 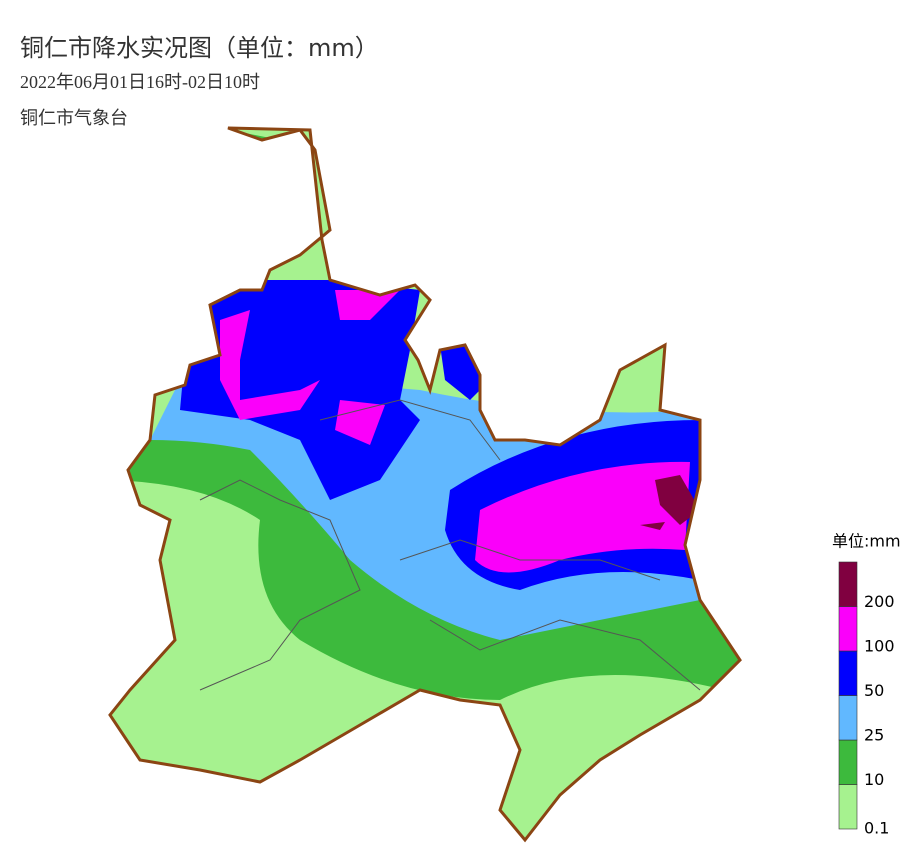 What do you see at coordinates (879, 646) in the screenshot?
I see `legend-label: 100` at bounding box center [879, 646].